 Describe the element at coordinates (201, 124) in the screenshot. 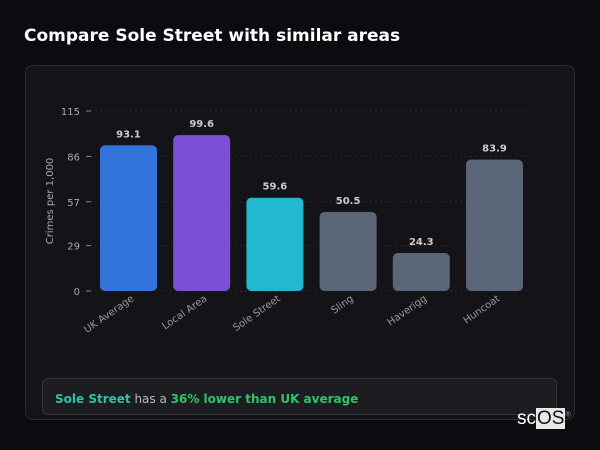

I see `data-label: 99.6` at that location.